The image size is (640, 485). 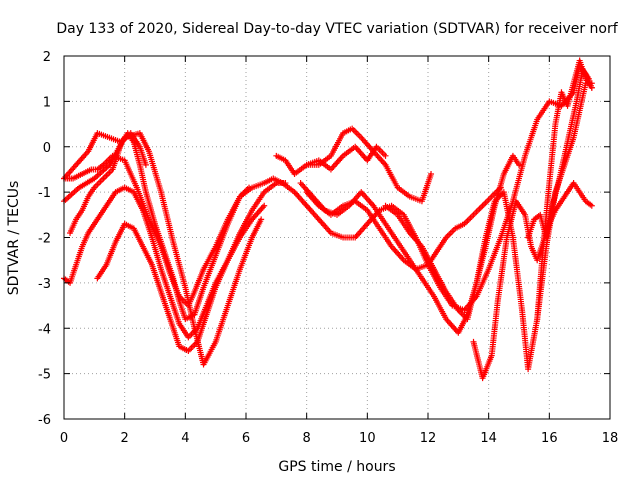 I want to click on y-tick-label: 1, so click(x=47, y=102).